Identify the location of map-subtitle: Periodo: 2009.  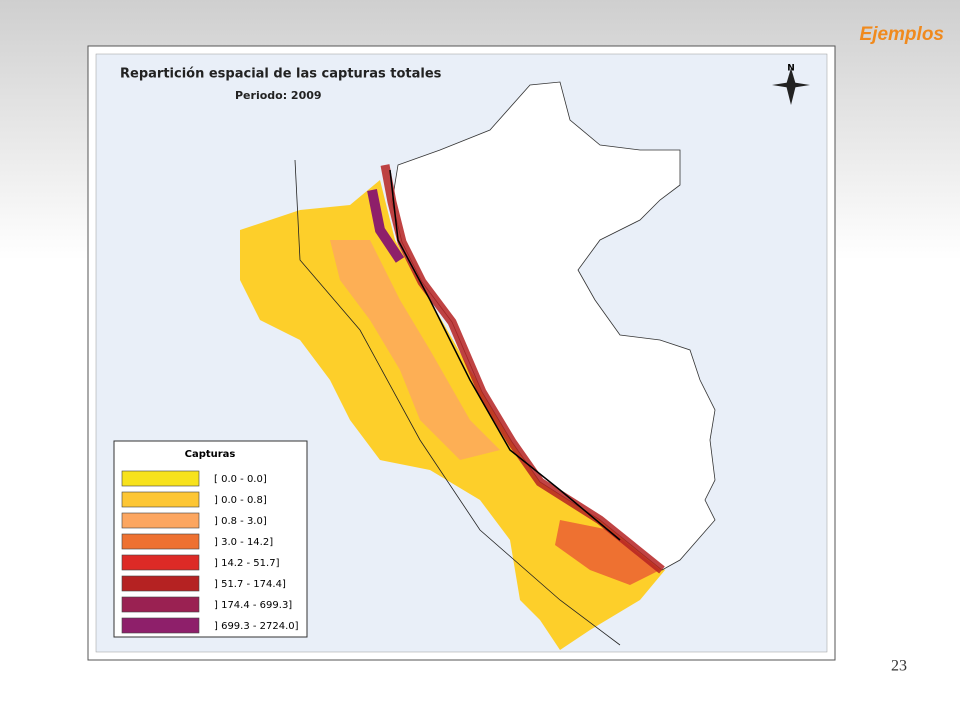
(278, 95).